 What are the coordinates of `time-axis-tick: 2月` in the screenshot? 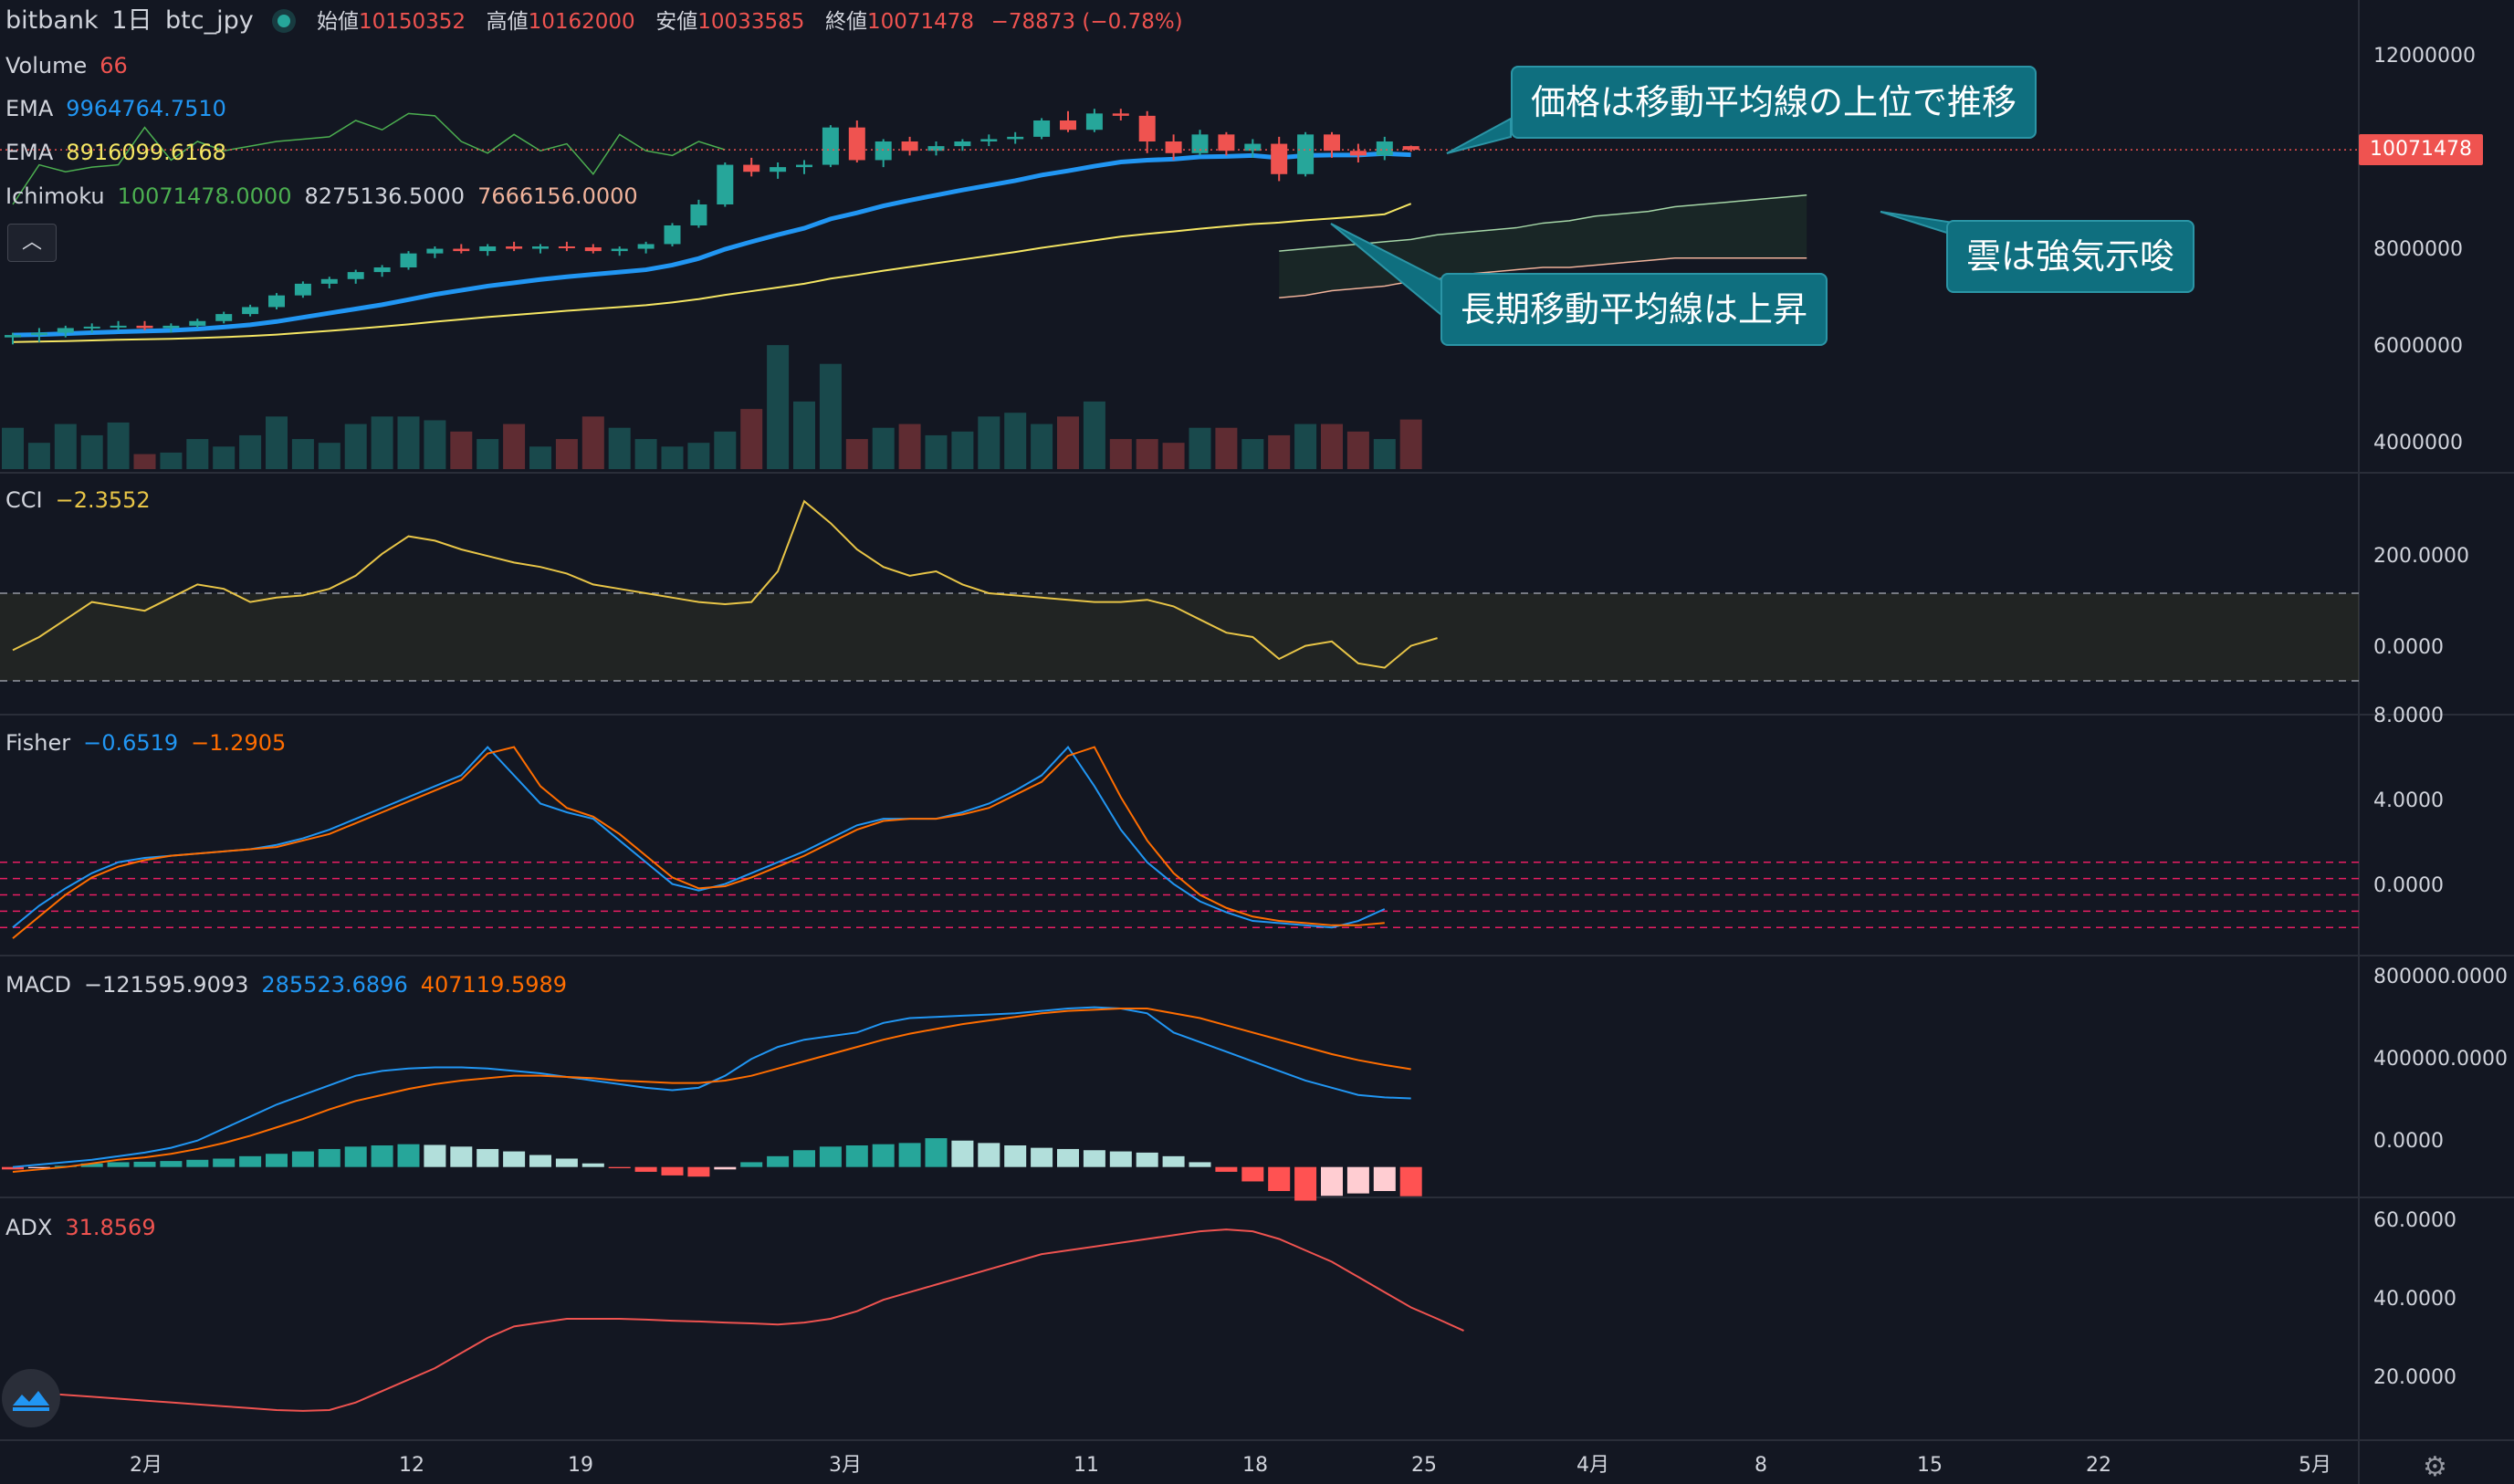 It's located at (146, 1465).